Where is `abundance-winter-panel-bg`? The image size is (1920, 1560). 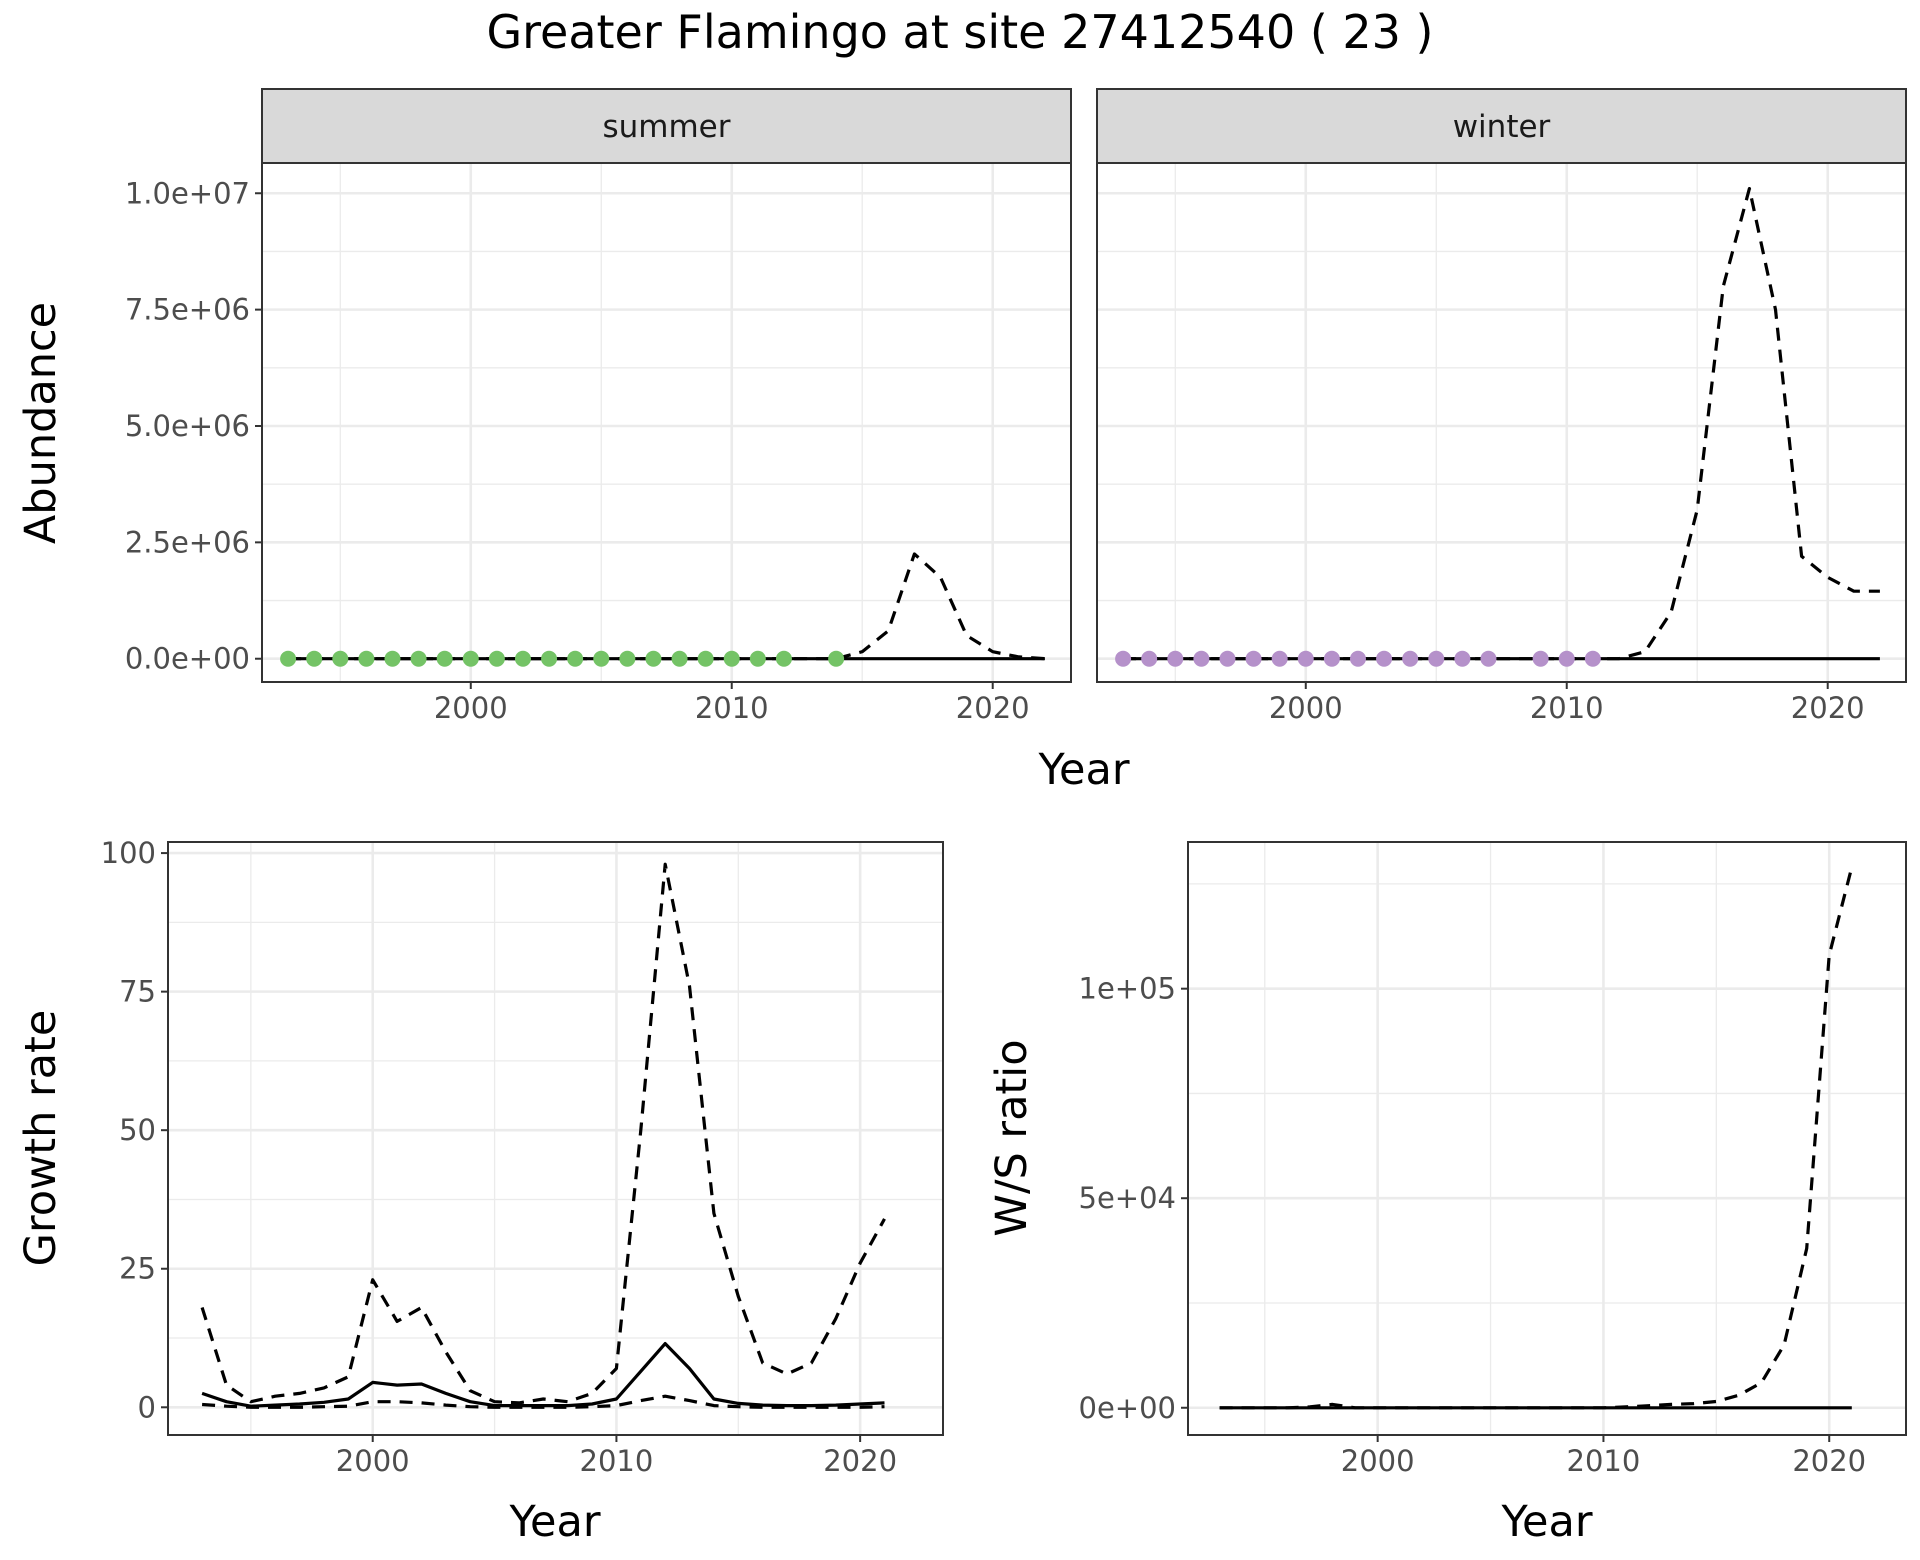 abundance-winter-panel-bg is located at coordinates (1501, 422).